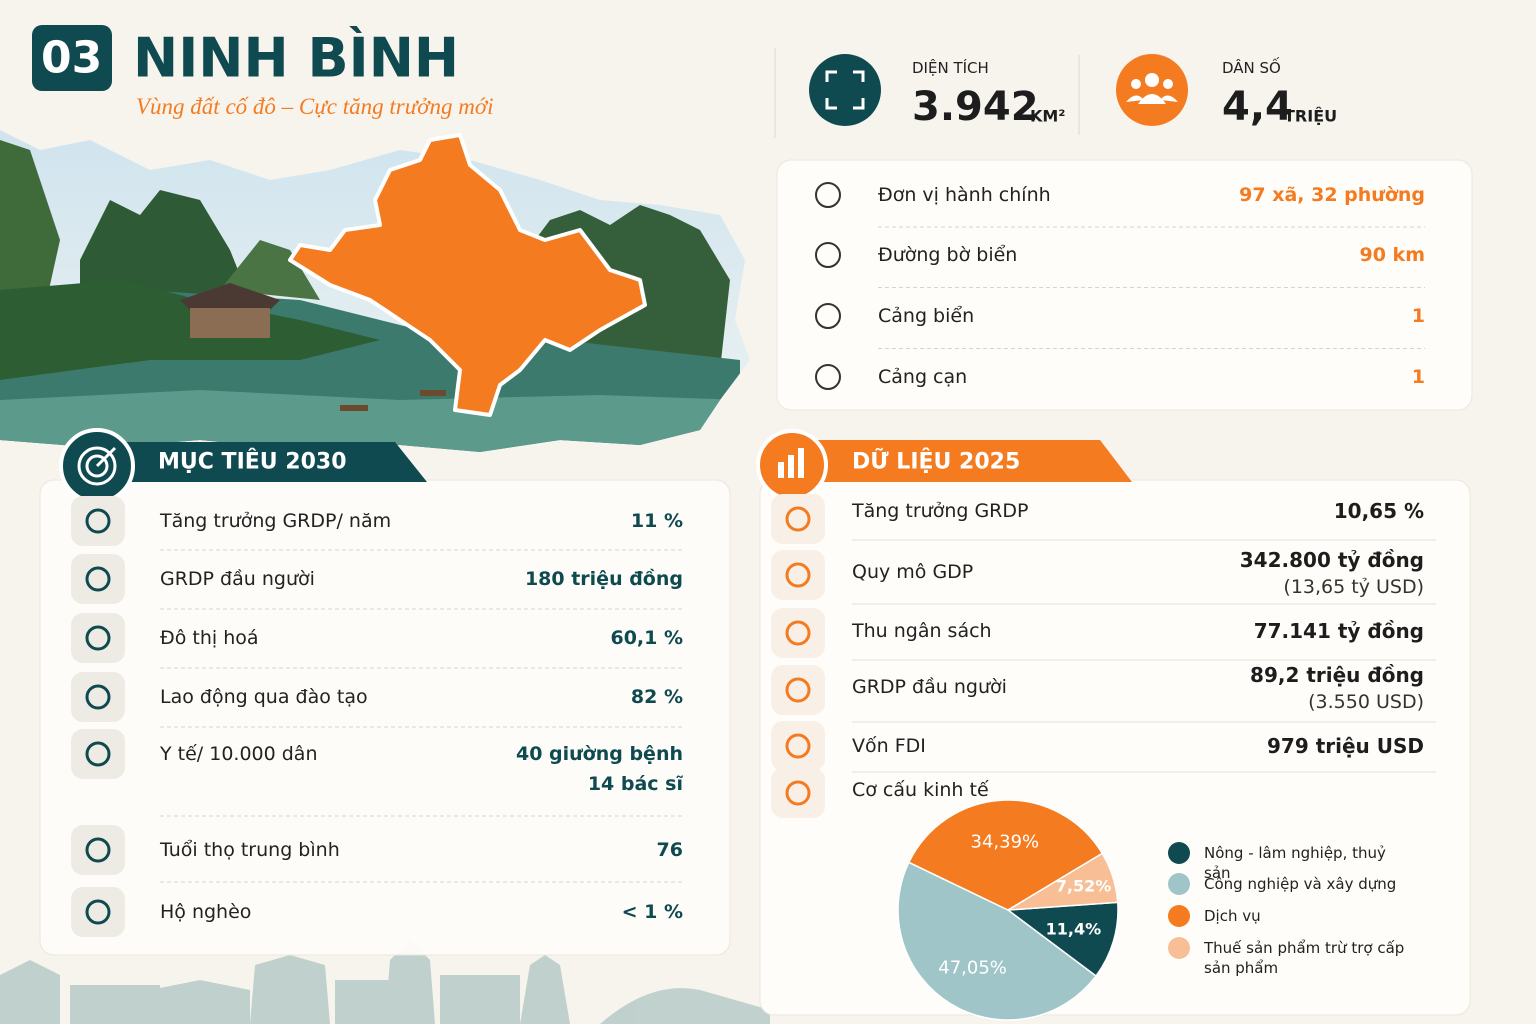 The height and width of the screenshot is (1024, 1536). I want to click on info-label: Cảng biển, so click(926, 316).